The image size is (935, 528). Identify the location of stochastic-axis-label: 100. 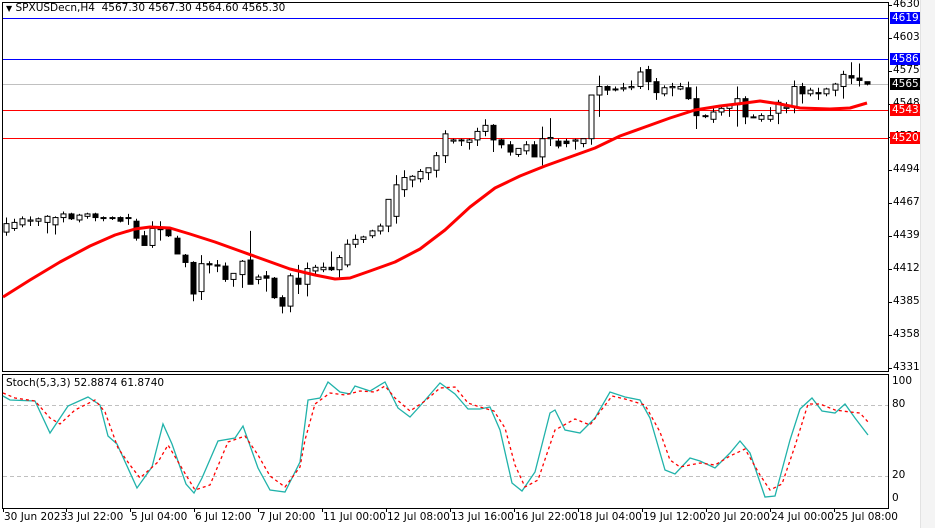
(902, 381).